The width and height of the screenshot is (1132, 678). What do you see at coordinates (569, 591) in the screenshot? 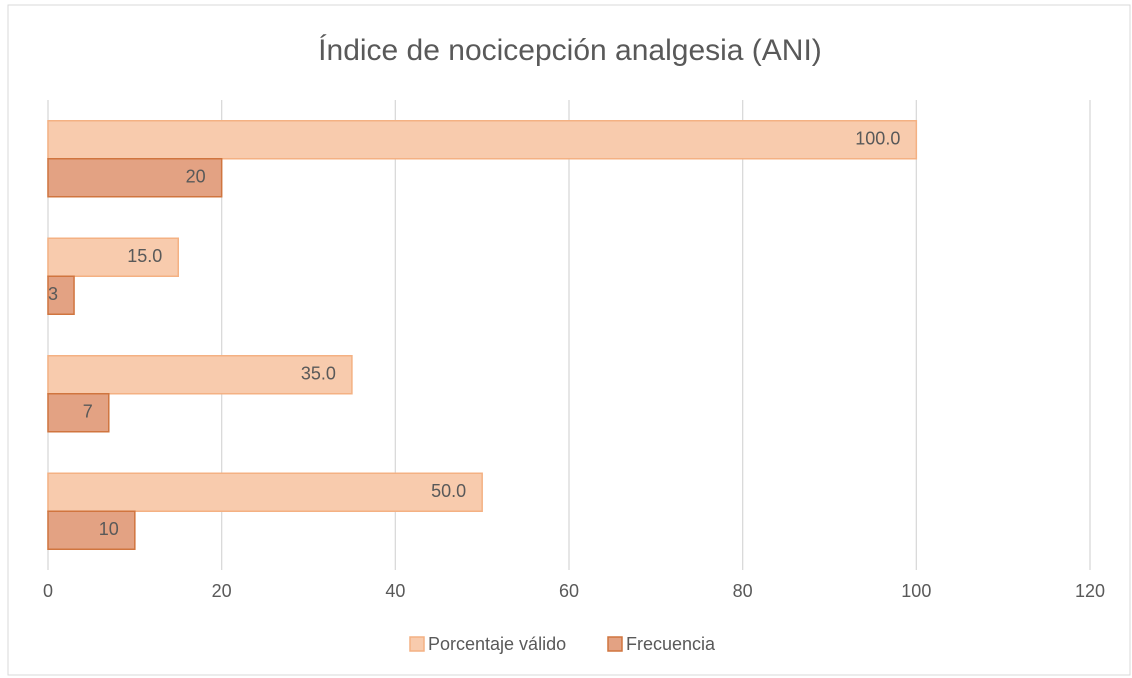
I see `x-tick-label: 60` at bounding box center [569, 591].